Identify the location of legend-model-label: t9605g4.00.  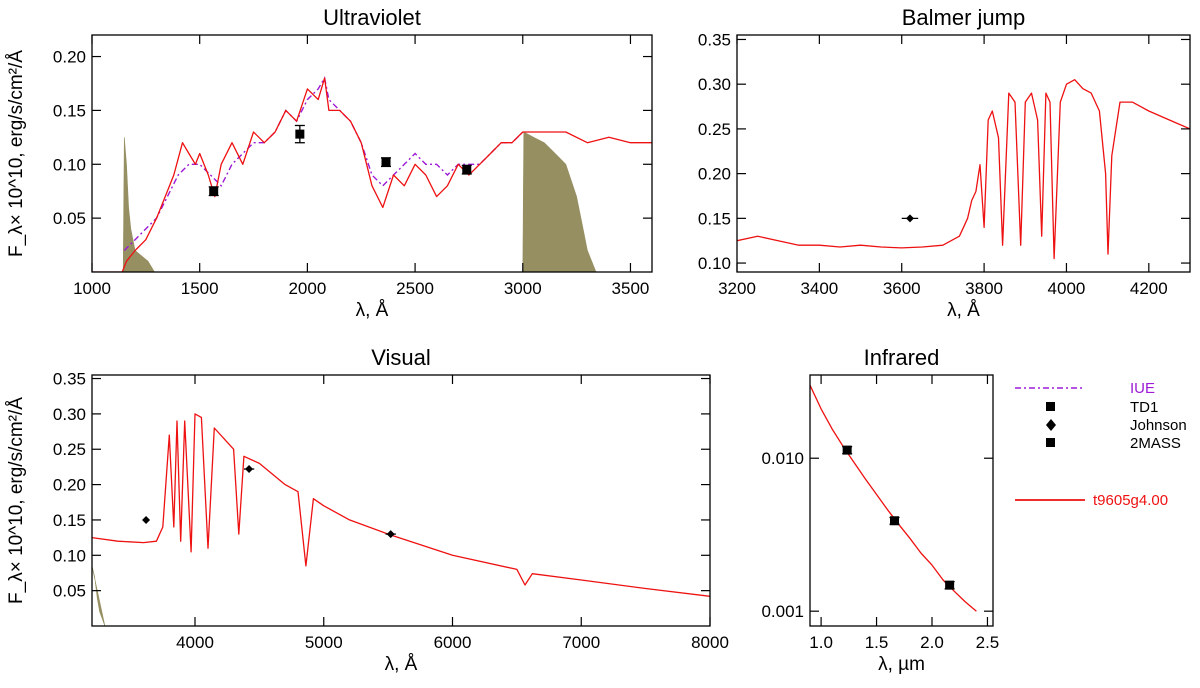
(1130, 500).